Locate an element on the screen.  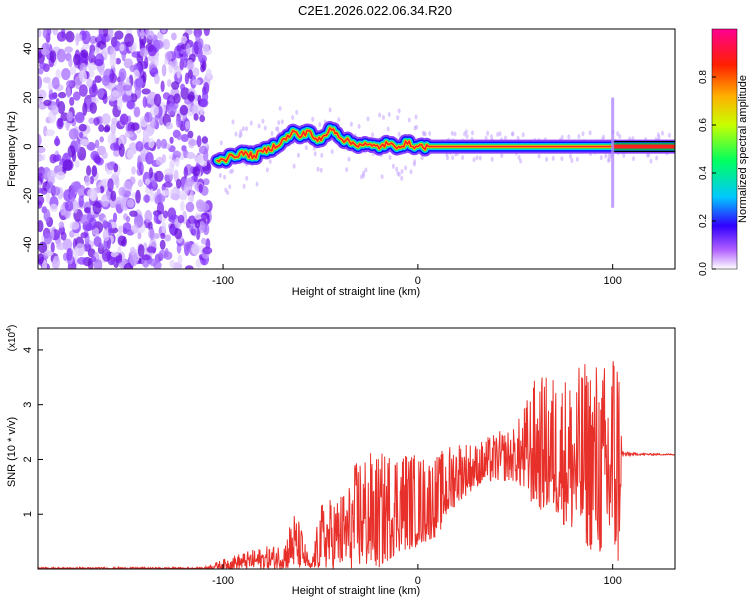
spectrogram-noise is located at coordinates (125, 149).